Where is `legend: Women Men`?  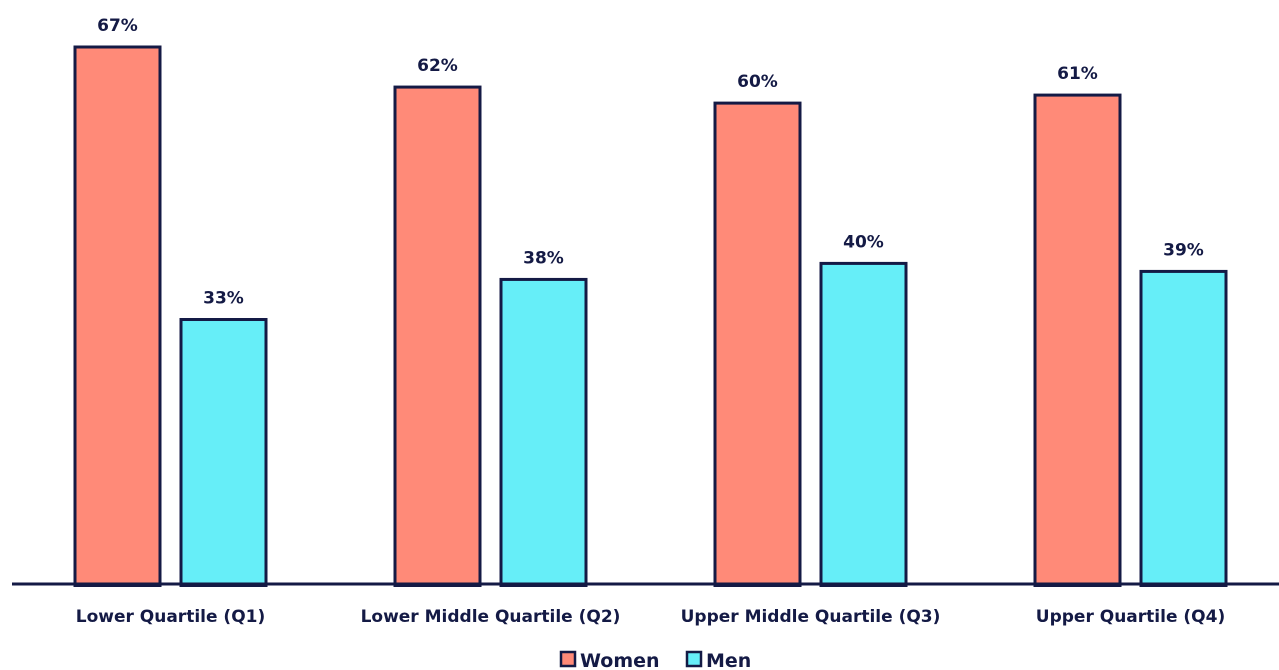
legend: Women Men is located at coordinates (655, 660).